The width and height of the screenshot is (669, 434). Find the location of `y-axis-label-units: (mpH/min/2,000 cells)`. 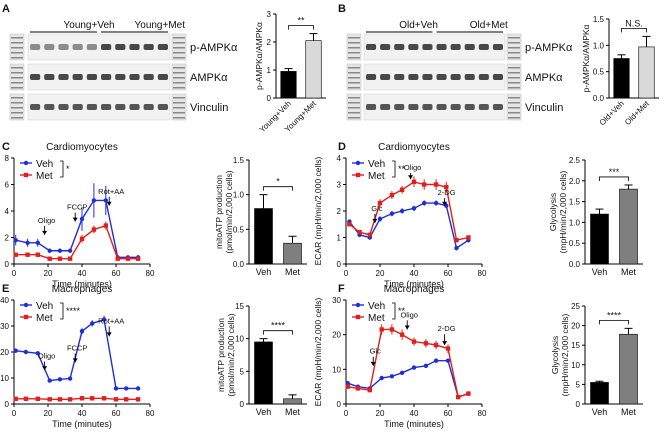

y-axis-label-units: (mpH/min/2,000 cells) is located at coordinates (563, 212).